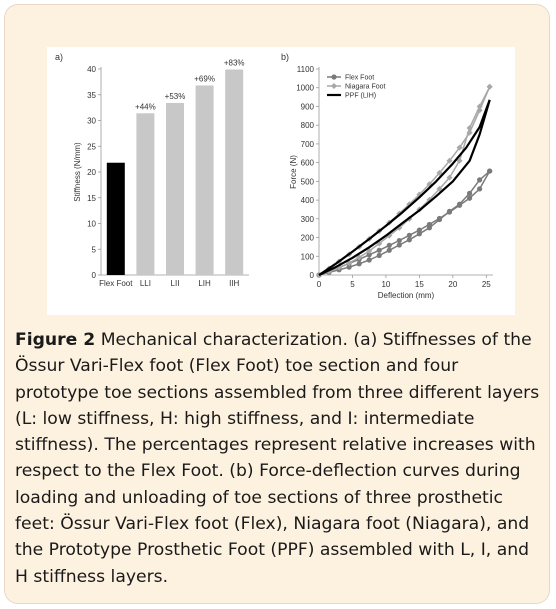 Image resolution: width=556 pixels, height=609 pixels. I want to click on b-ytick-label: 100, so click(308, 256).